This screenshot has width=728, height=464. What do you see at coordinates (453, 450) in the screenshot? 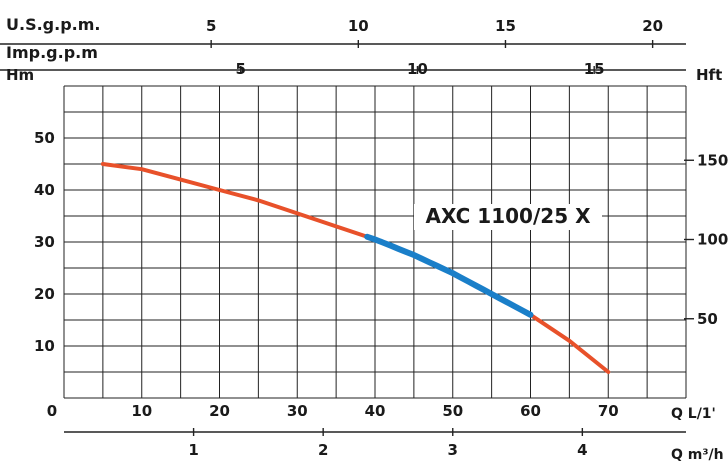
I see `m3h-tick-label: 3` at bounding box center [453, 450].